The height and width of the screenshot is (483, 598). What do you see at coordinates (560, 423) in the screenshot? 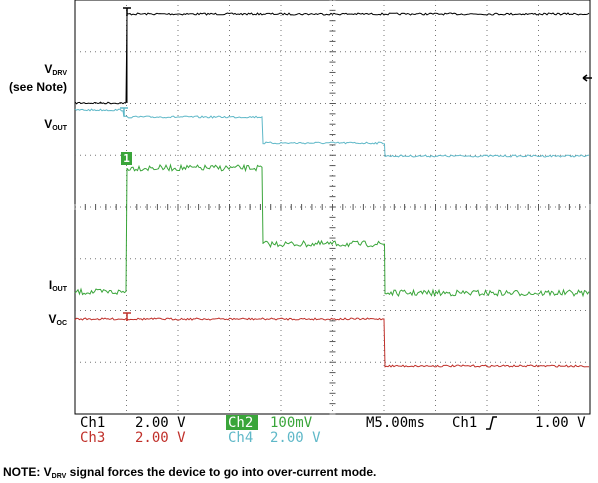
I see `readout: 1.00 V` at bounding box center [560, 423].